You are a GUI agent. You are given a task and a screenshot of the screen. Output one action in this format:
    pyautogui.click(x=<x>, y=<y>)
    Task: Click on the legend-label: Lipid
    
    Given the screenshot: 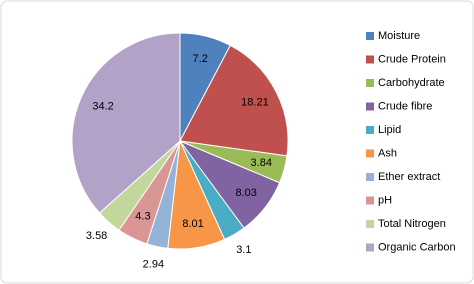 What is the action you would take?
    pyautogui.click(x=389, y=130)
    